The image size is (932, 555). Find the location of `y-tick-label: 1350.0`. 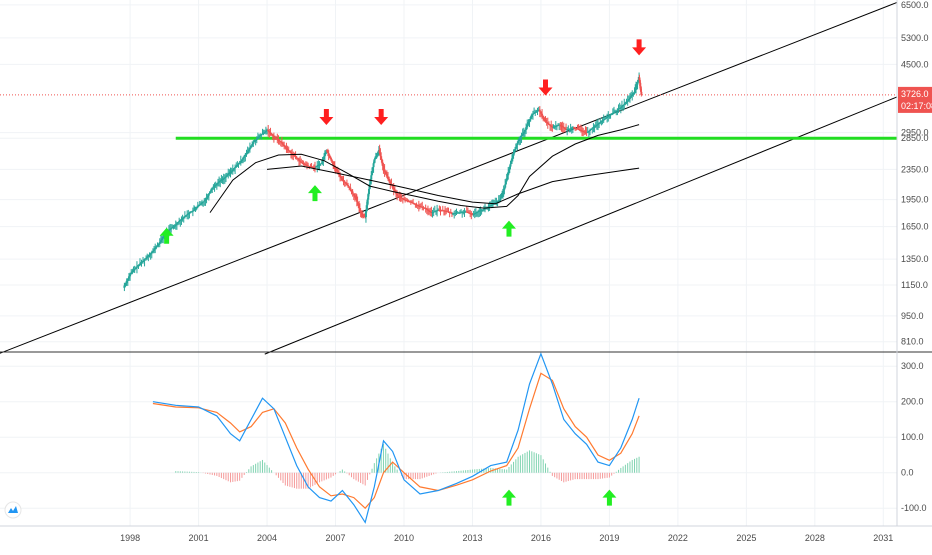

y-tick-label: 1350.0 is located at coordinates (915, 259).